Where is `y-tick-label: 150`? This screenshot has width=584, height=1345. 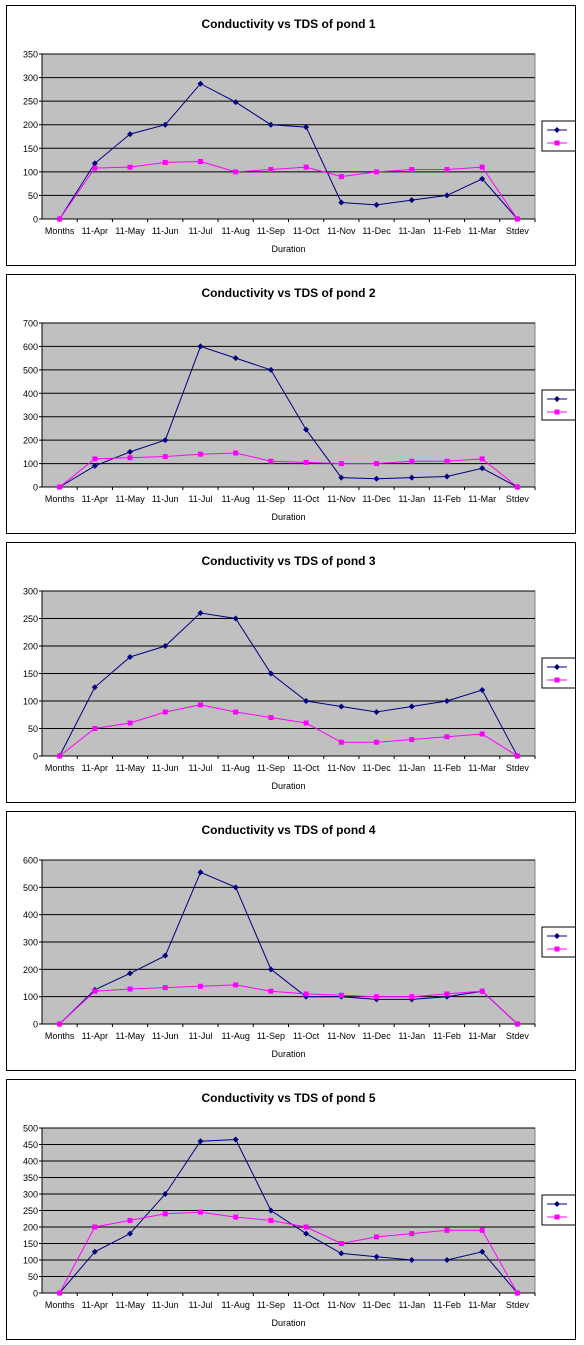
y-tick-label: 150 is located at coordinates (30, 1244).